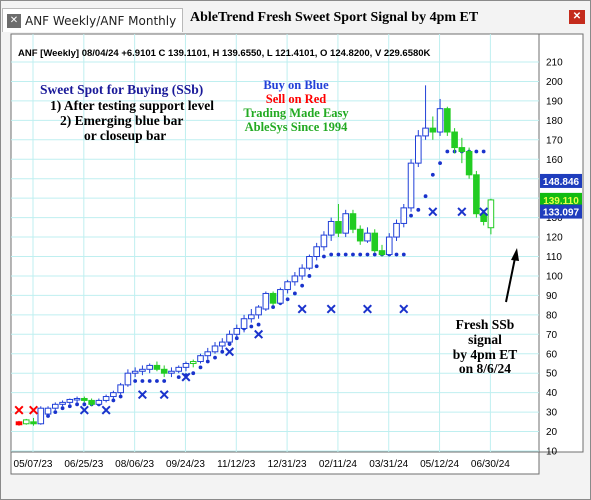  I want to click on sweet-spot-line3: or closeup bar, so click(125, 135).